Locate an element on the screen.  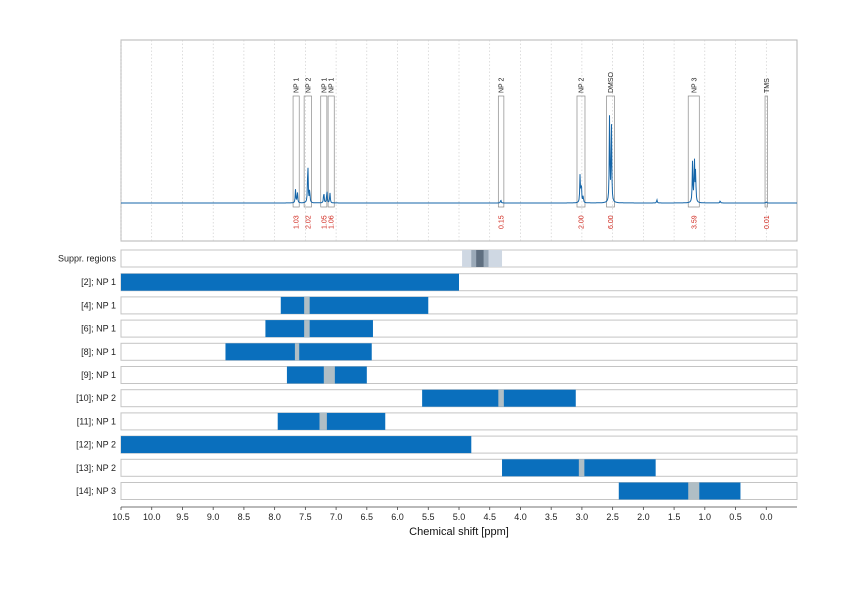
x-tick-label: 3.5 is located at coordinates (551, 517).